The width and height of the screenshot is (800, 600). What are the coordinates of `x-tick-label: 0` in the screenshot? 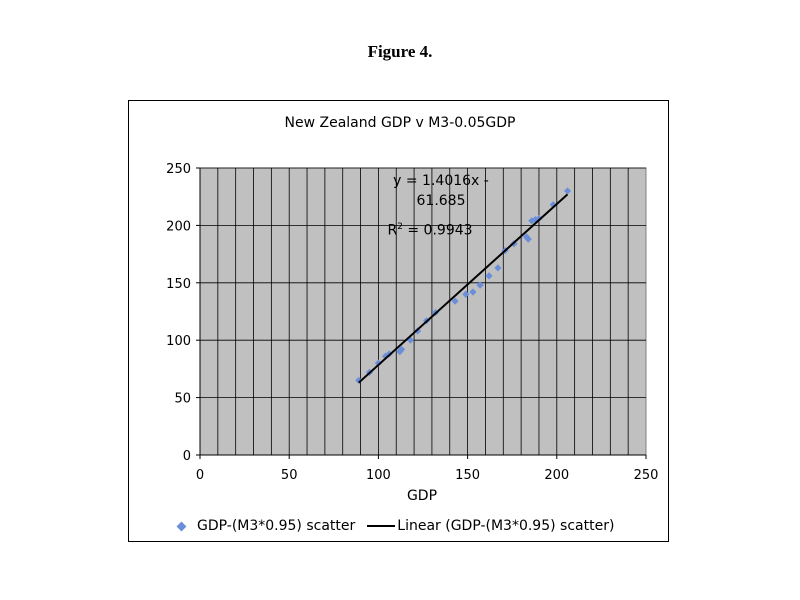 It's located at (200, 475).